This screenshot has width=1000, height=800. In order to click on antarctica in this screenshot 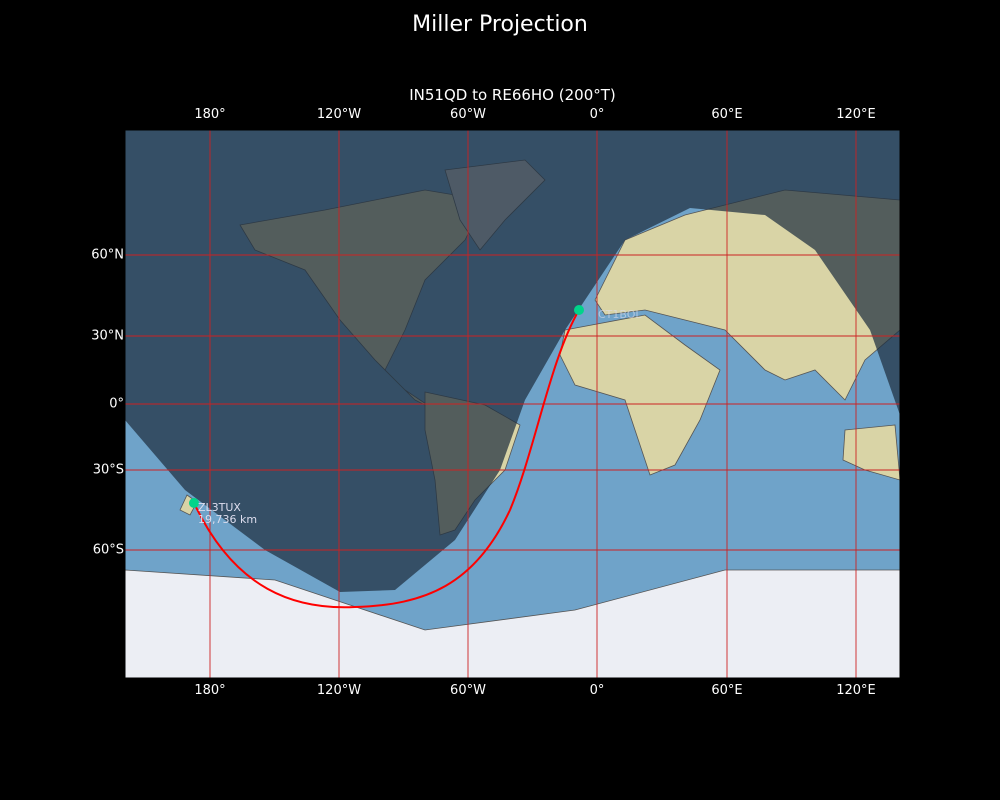, I will do `click(512, 623)`.